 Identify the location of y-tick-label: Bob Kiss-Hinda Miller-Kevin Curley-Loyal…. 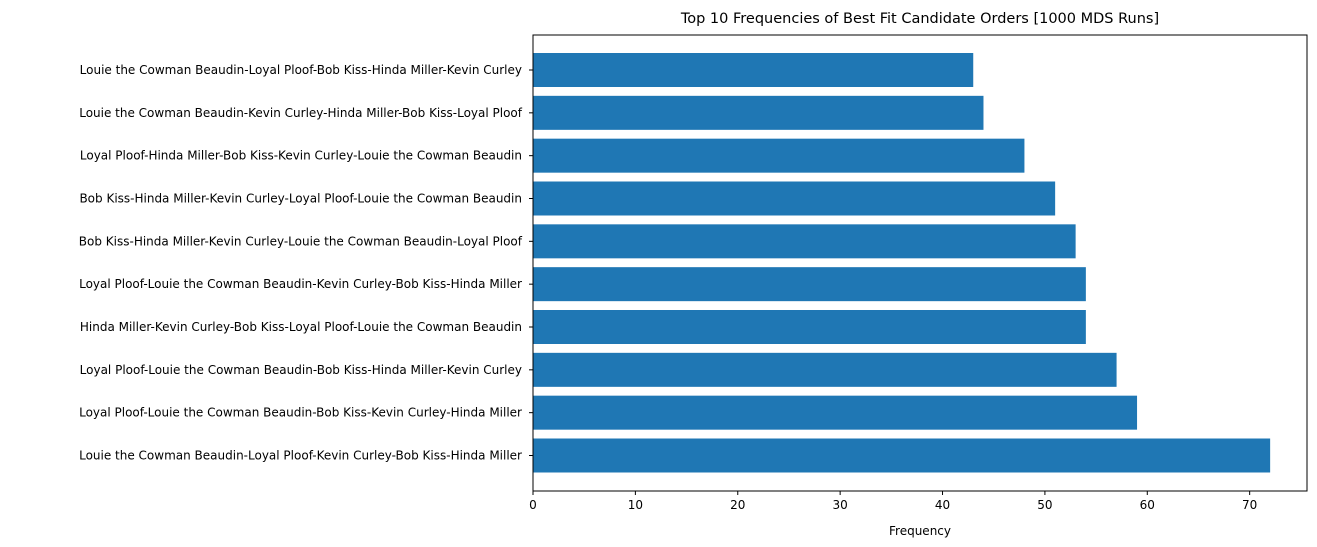
(300, 199).